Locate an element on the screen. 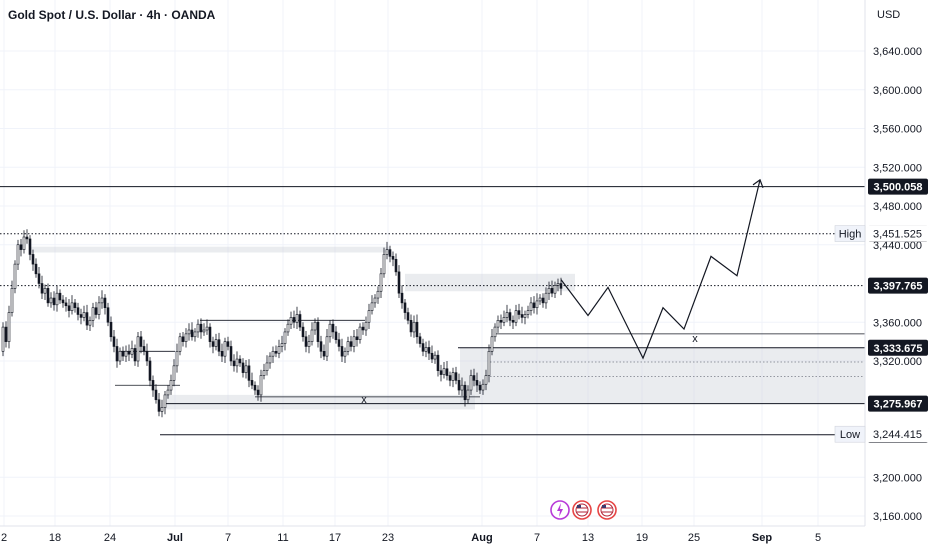  x-tick-label: 18 is located at coordinates (55, 538).